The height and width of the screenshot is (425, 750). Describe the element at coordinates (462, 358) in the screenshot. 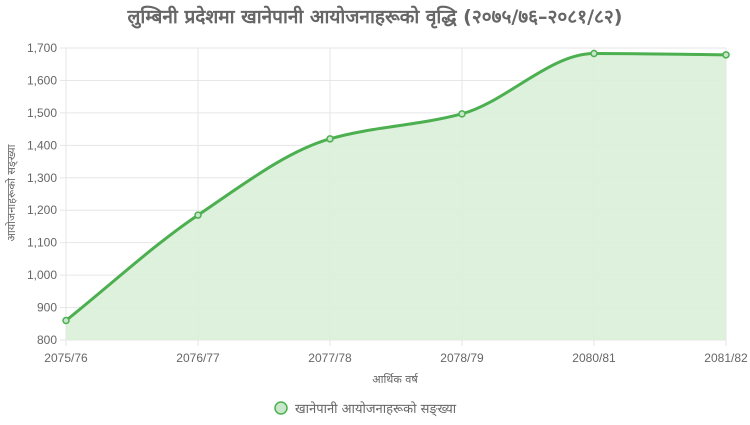

I see `x-tick-label: 2078/79` at that location.